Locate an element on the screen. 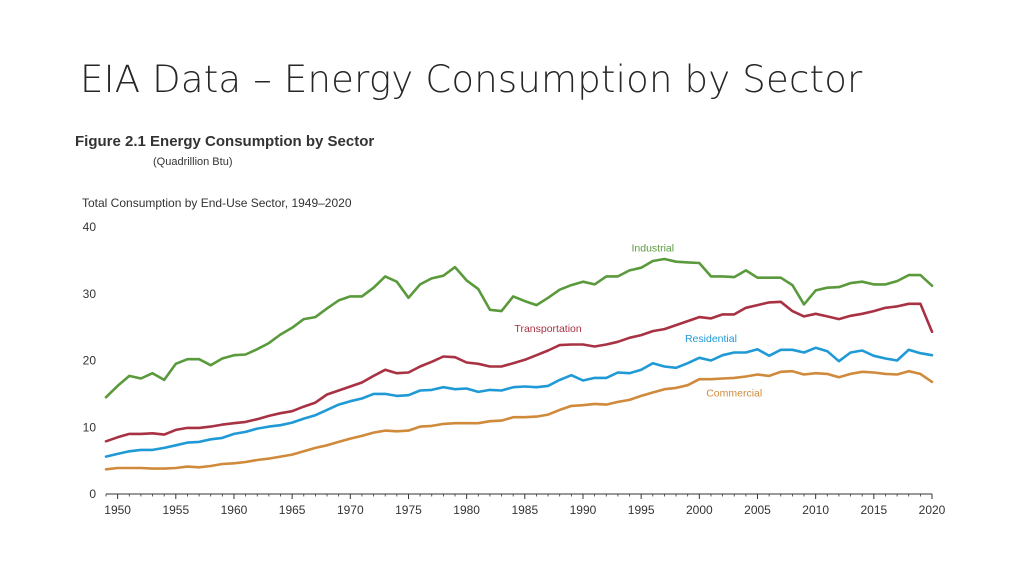 This screenshot has height=576, width=1024. x-tick-label: 1950 is located at coordinates (117, 510).